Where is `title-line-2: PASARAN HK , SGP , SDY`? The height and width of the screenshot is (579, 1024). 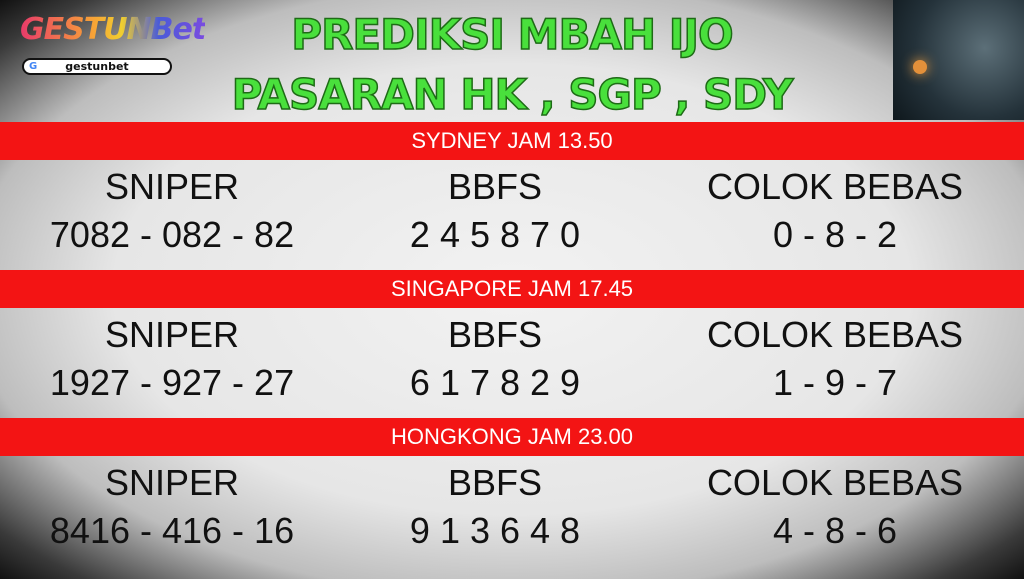
title-line-2: PASARAN HK , SGP , SDY is located at coordinates (512, 94).